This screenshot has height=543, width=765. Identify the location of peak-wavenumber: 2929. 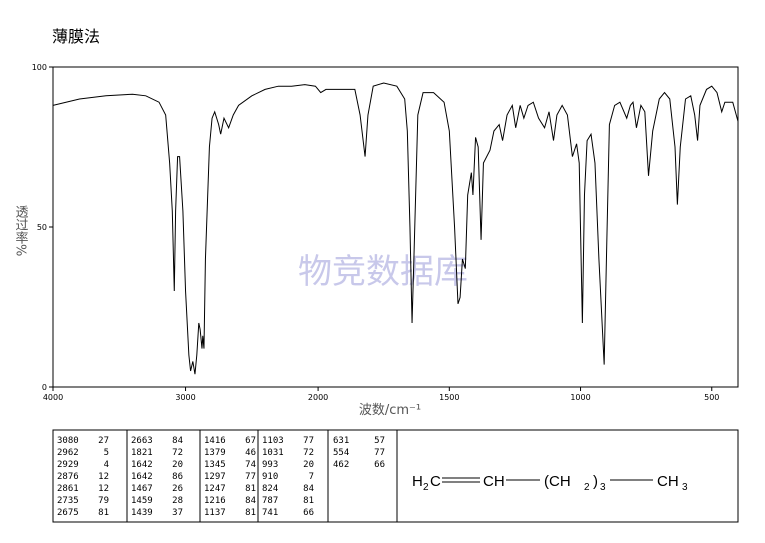
(68, 465).